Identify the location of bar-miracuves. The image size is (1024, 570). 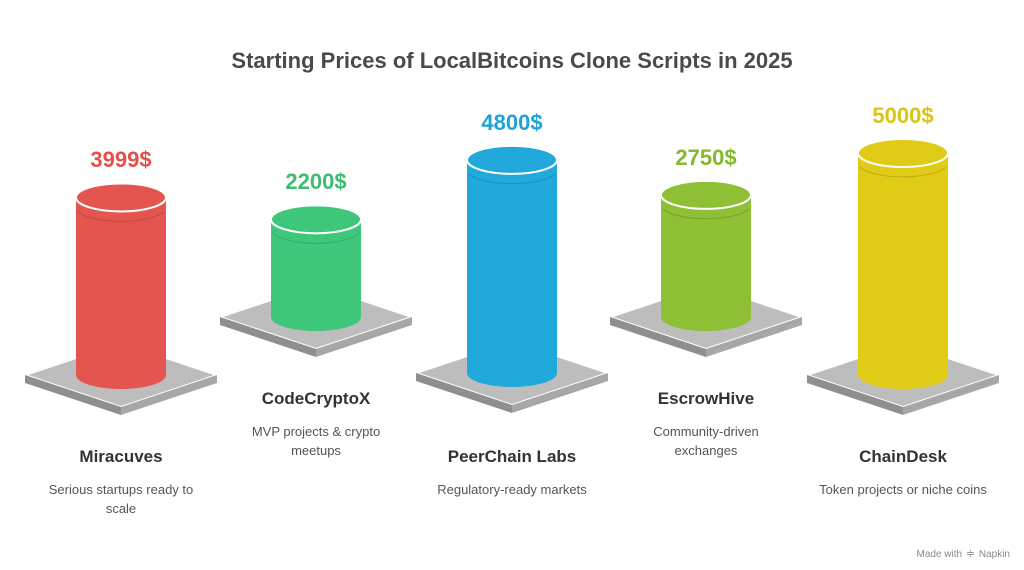
(121, 298).